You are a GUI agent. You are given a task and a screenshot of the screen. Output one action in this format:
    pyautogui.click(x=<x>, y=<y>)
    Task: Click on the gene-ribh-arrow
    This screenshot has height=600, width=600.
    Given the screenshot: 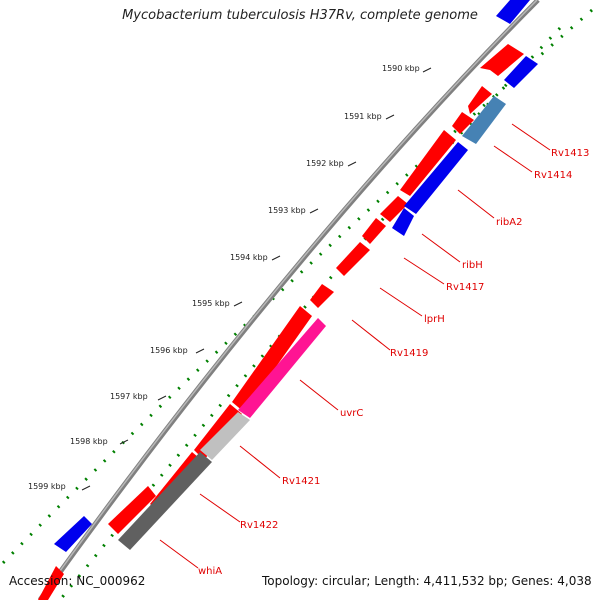 What is the action you would take?
    pyautogui.click(x=403, y=222)
    